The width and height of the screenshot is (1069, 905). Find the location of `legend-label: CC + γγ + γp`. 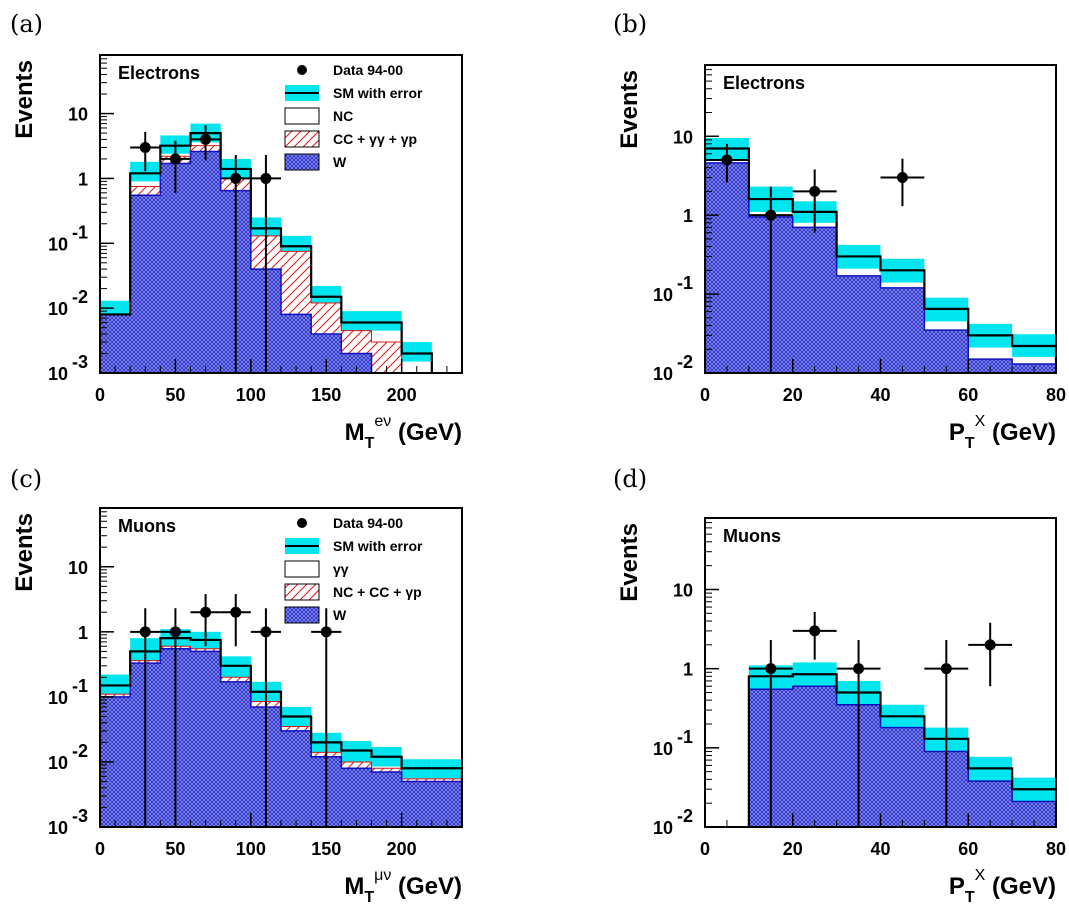

legend-label: CC + γγ + γp is located at coordinates (375, 139).